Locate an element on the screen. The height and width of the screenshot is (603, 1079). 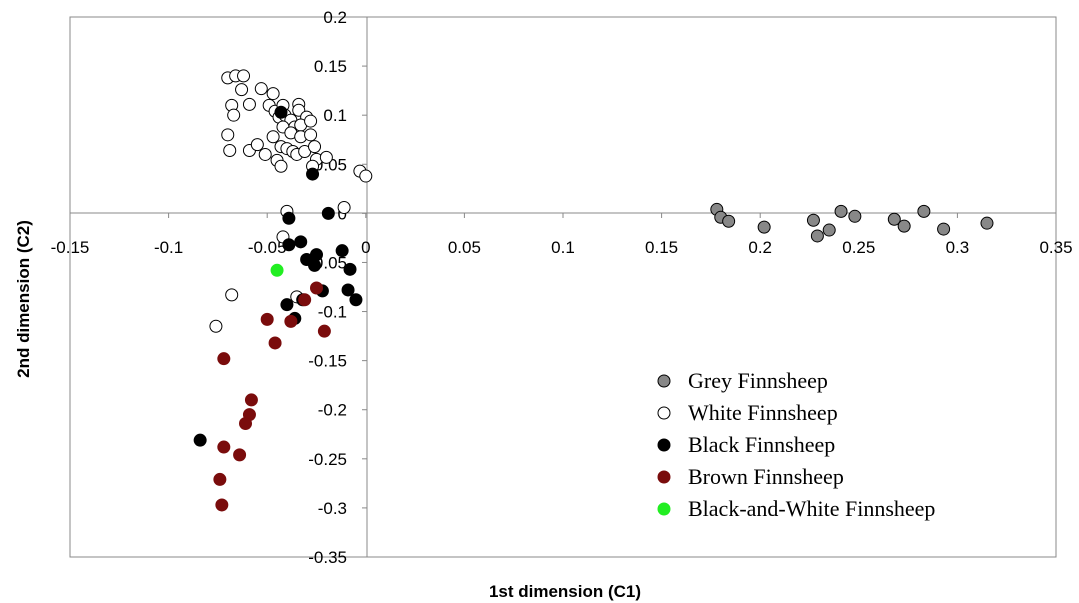
legend-label: Grey Finnsheep is located at coordinates (758, 380).